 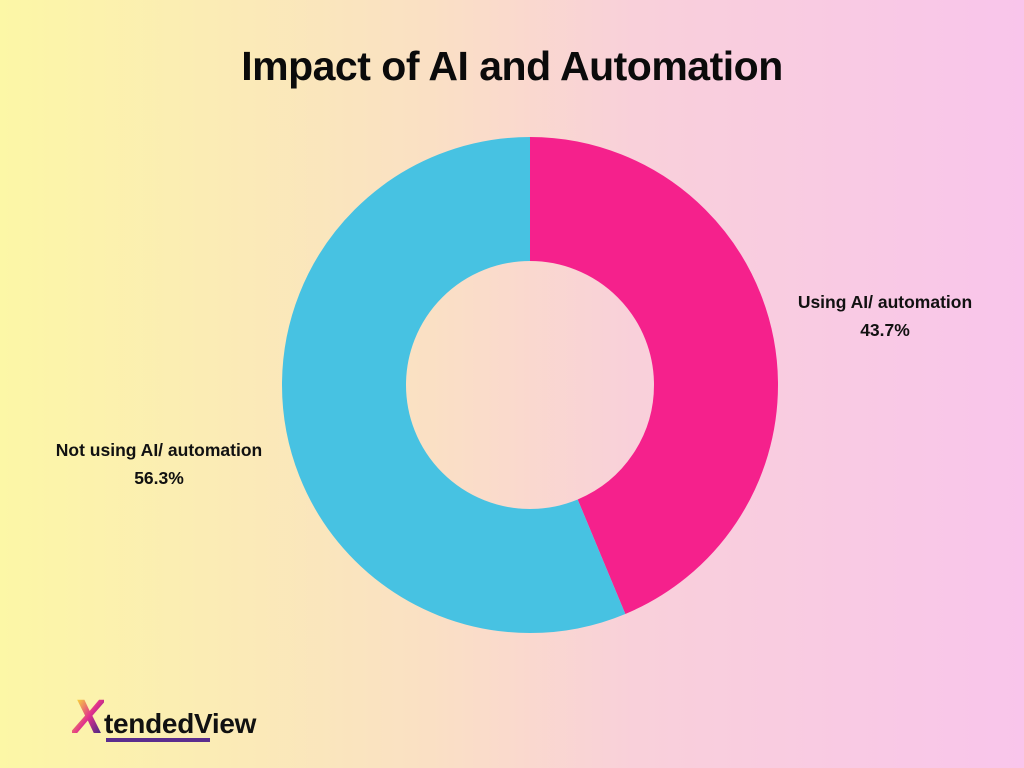 I want to click on logo-text-tended: tended, so click(x=149, y=723).